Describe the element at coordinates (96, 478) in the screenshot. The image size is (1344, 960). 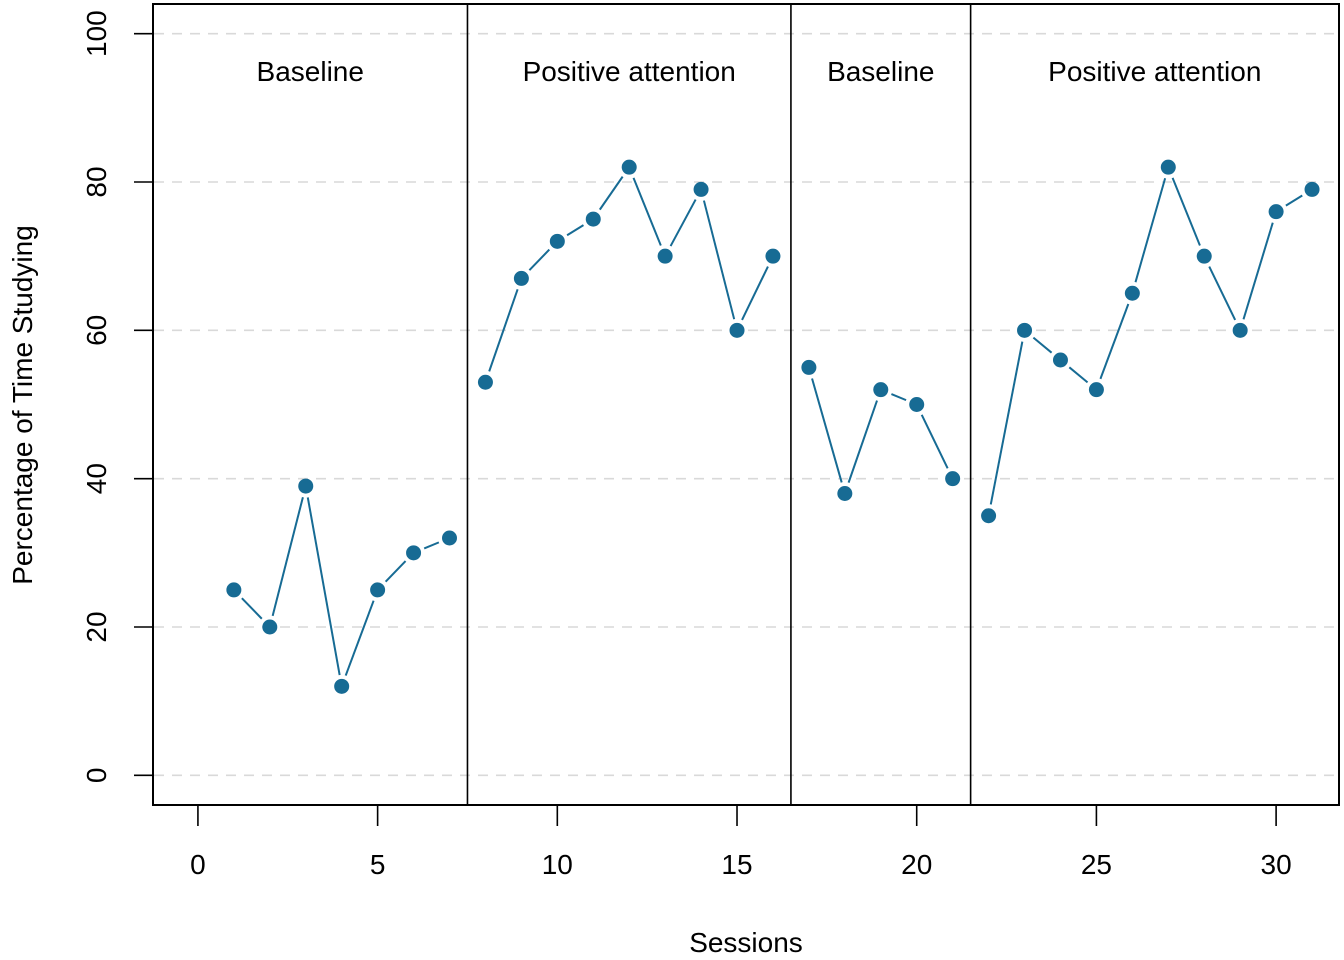
I see `y-tick-label: 40` at that location.